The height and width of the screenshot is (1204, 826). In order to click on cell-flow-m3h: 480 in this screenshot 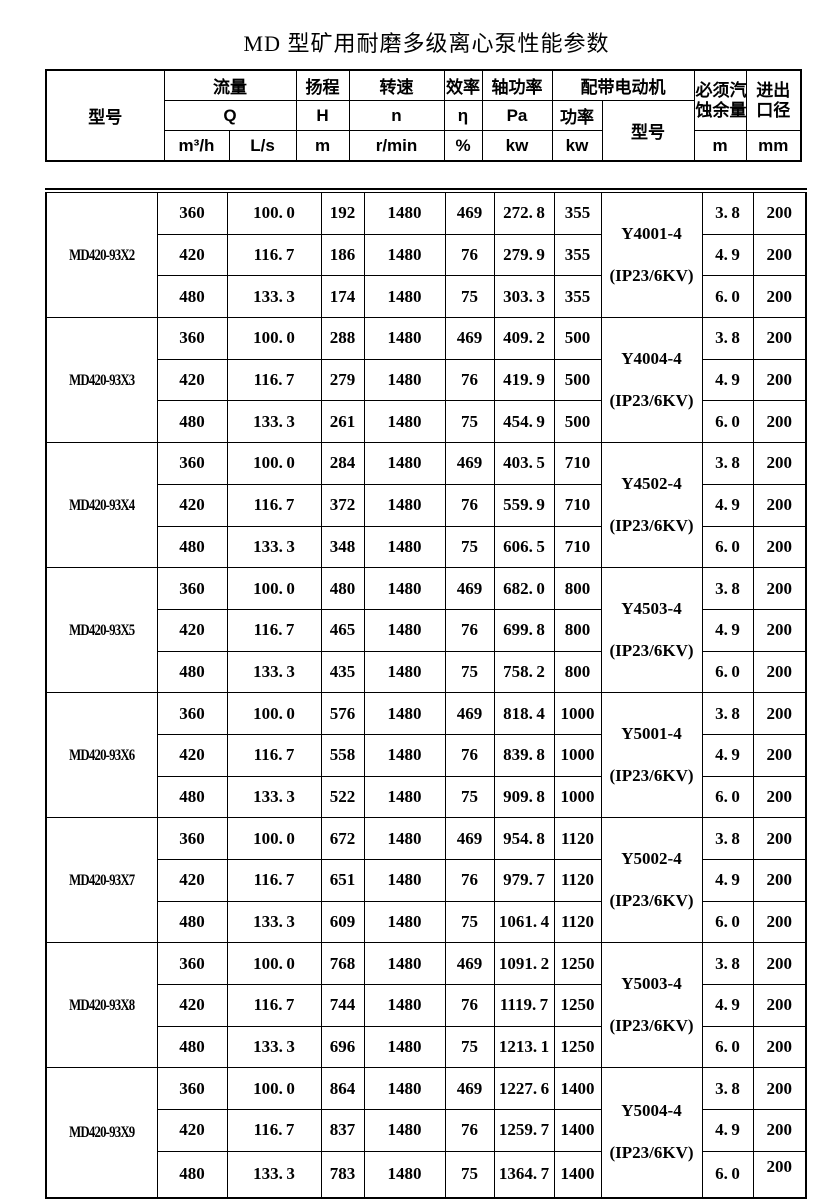, I will do `click(192, 297)`.